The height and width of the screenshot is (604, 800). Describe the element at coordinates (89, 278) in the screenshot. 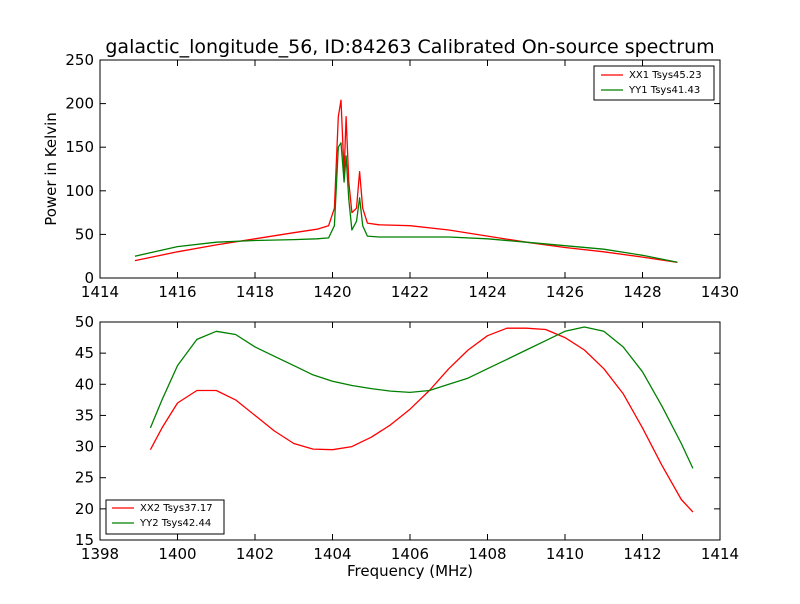

I see `top-y-tick-label: 0` at that location.